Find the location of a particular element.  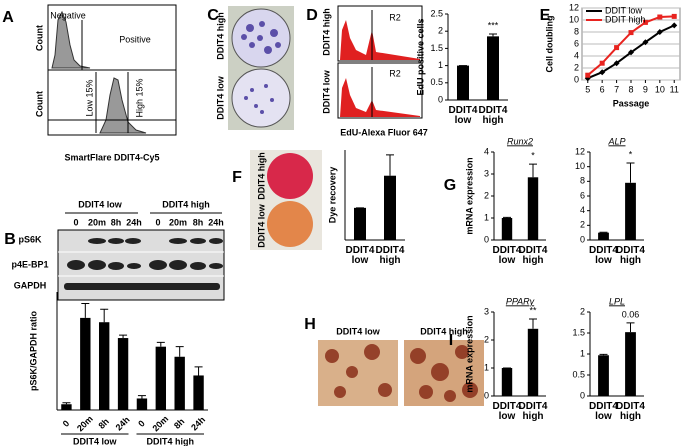

x-tick-label: 5 is located at coordinates (587, 89).